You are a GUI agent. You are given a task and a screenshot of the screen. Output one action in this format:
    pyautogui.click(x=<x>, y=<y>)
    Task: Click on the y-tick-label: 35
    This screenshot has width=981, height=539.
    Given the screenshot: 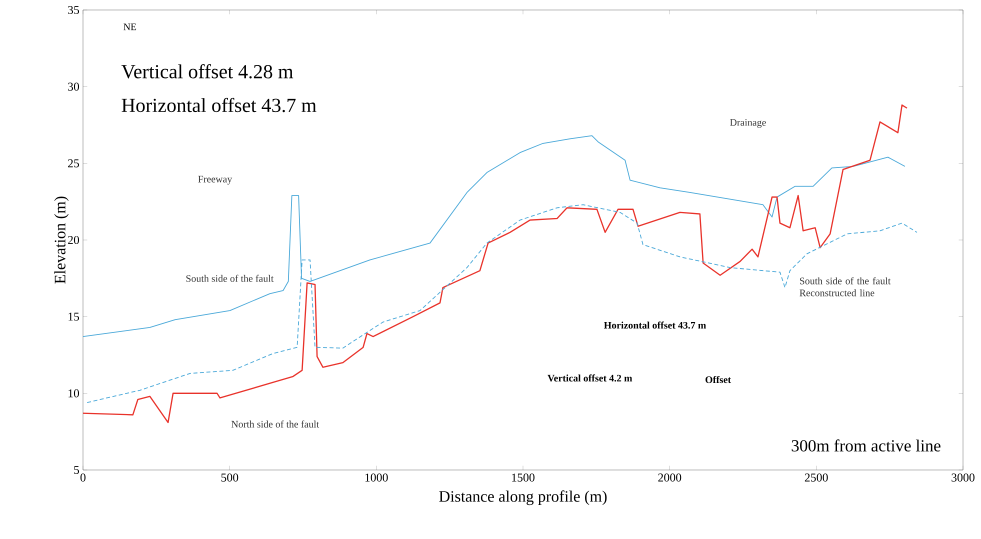 What is the action you would take?
    pyautogui.click(x=74, y=10)
    